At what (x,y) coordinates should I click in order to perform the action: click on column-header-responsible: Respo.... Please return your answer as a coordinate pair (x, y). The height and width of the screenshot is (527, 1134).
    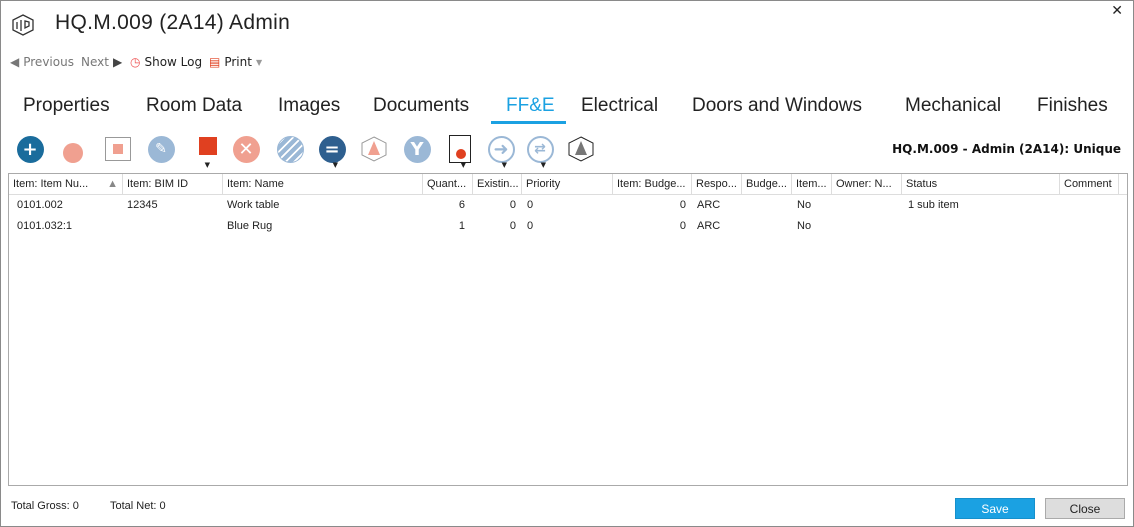
    Looking at the image, I should click on (717, 184).